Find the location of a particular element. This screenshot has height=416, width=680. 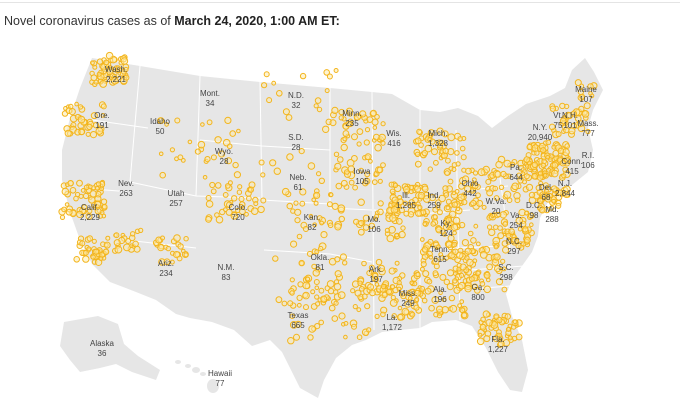

state-case-count: 28 is located at coordinates (296, 147).